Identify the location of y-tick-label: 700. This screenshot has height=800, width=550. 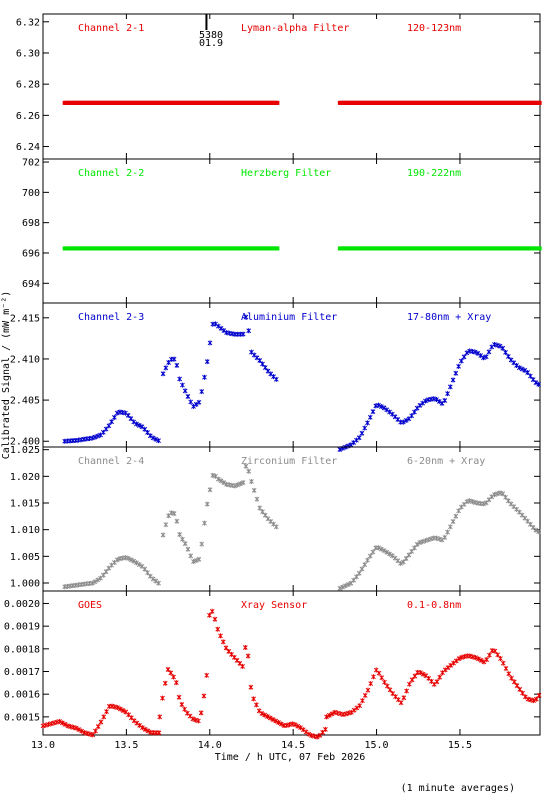
(31, 193).